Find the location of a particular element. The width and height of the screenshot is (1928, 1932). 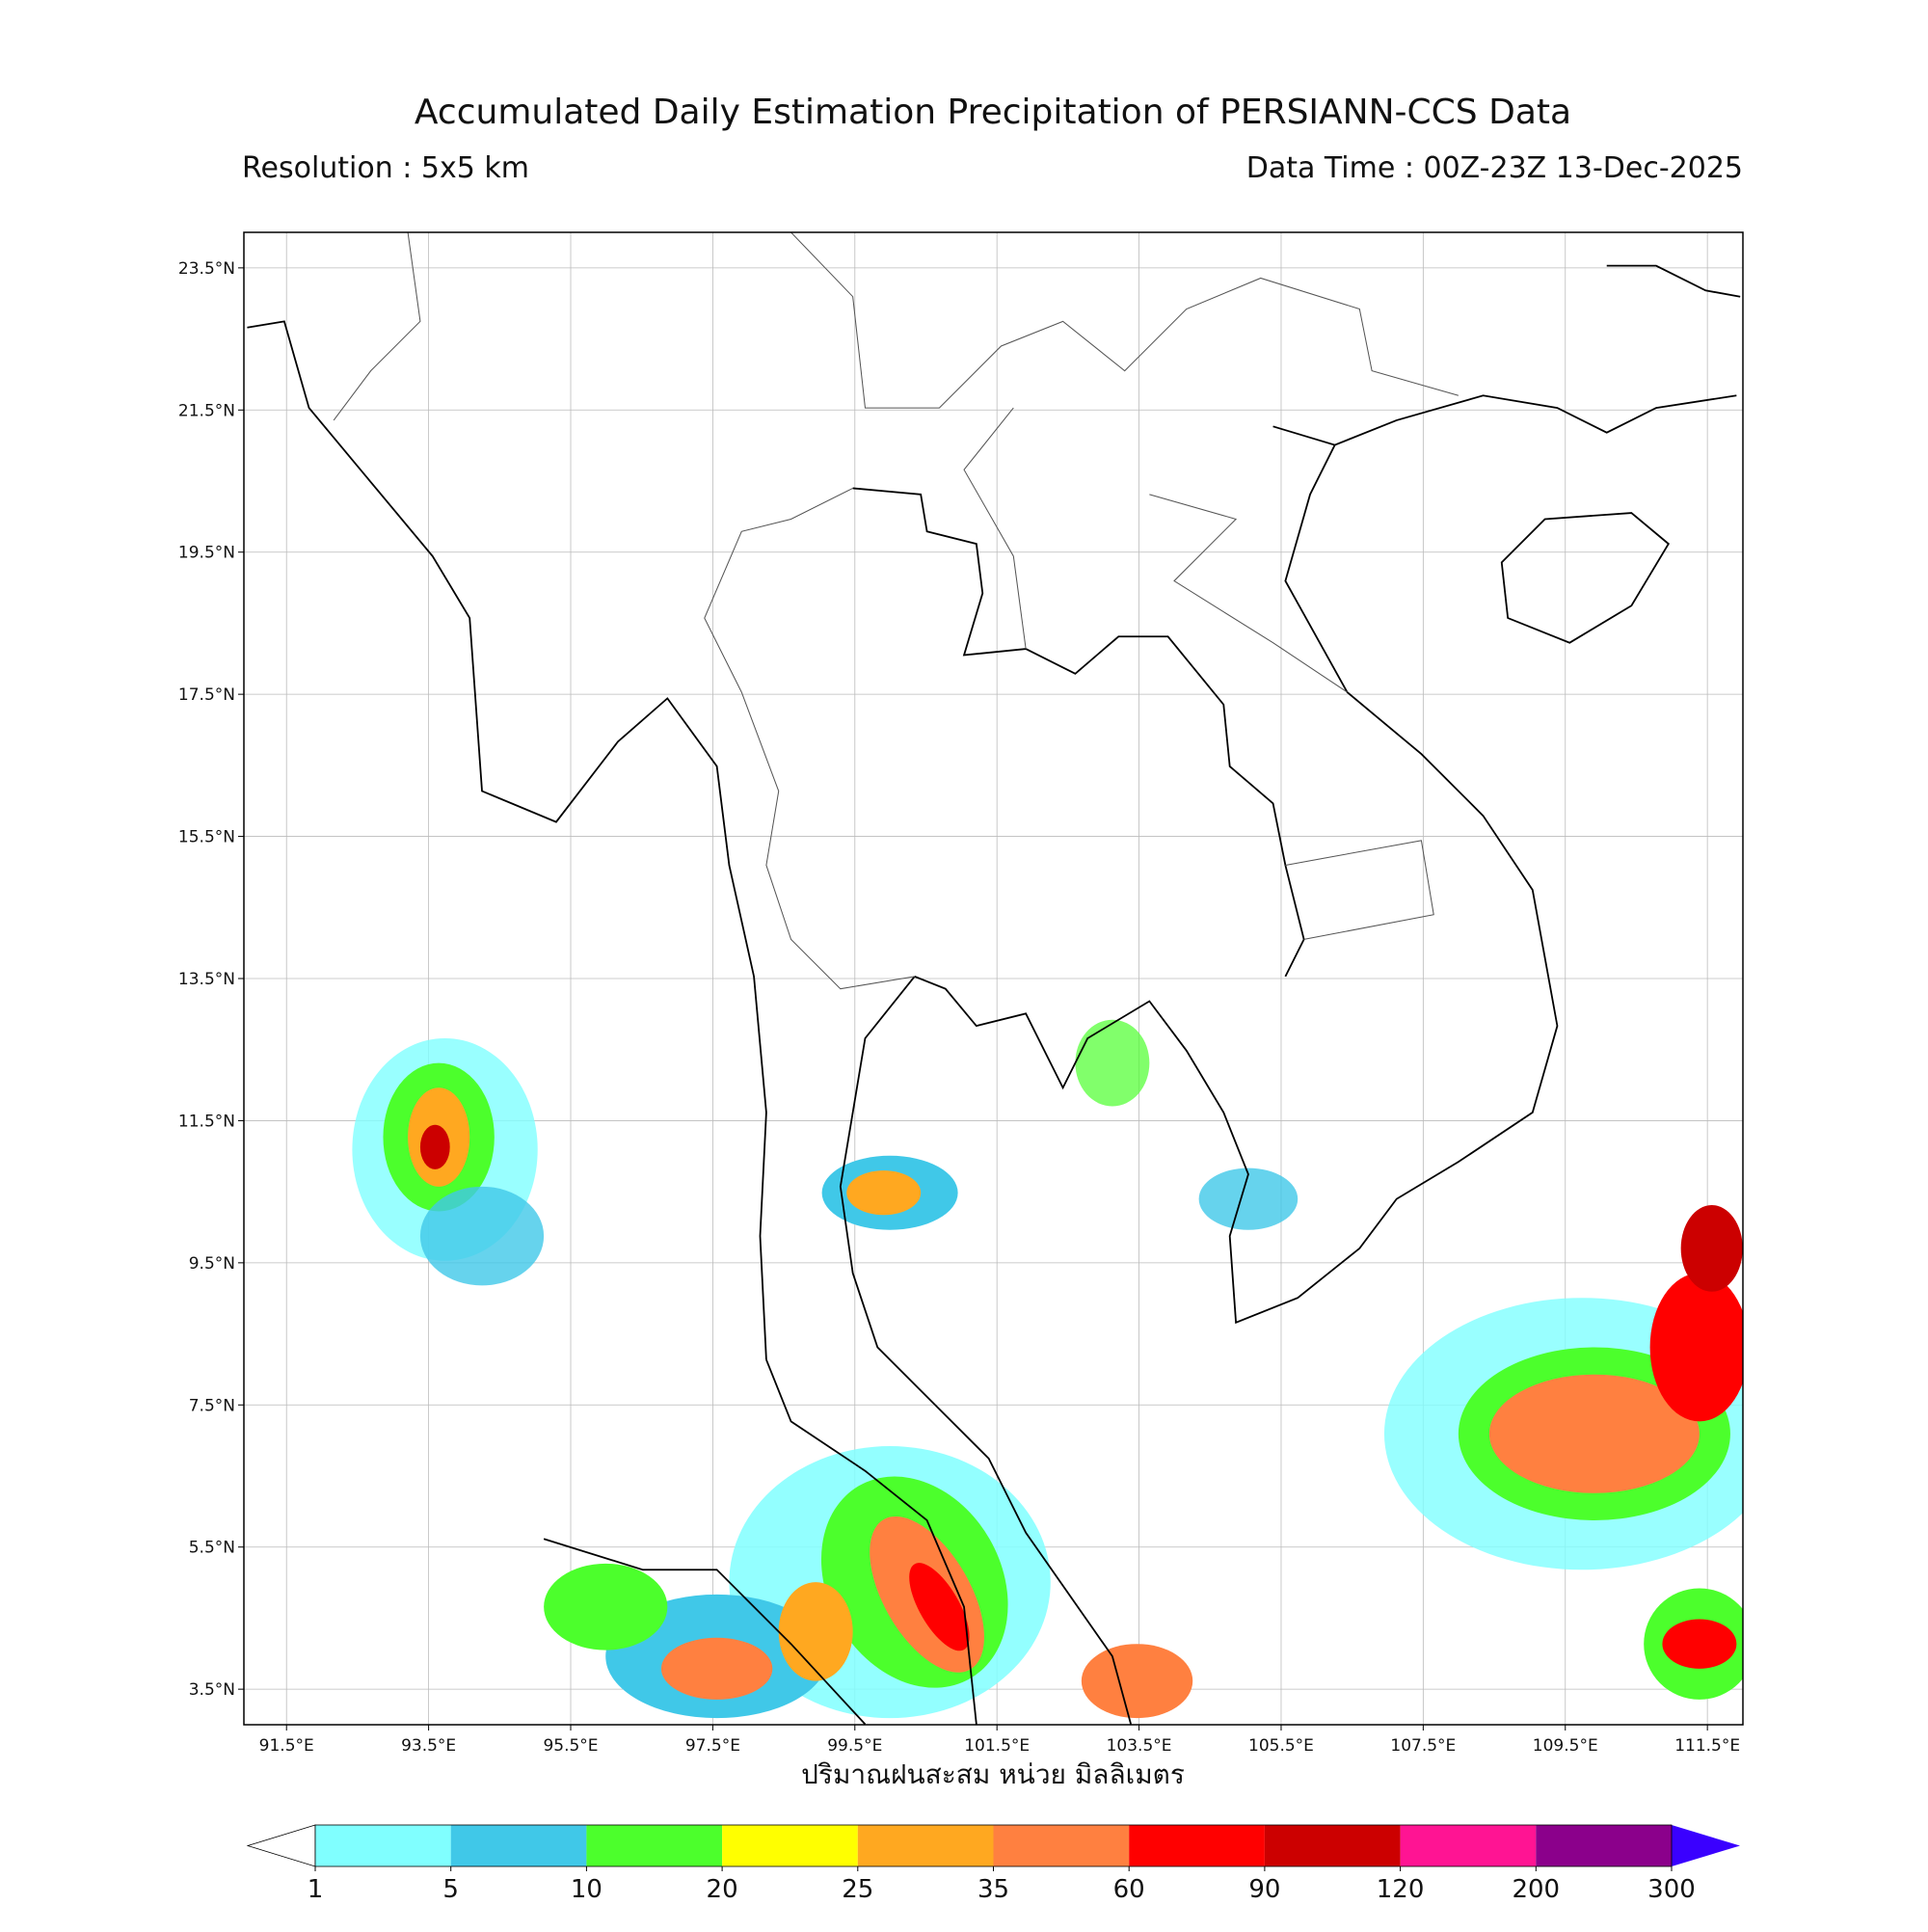

y-tick-label: 7.5°N is located at coordinates (212, 1405).